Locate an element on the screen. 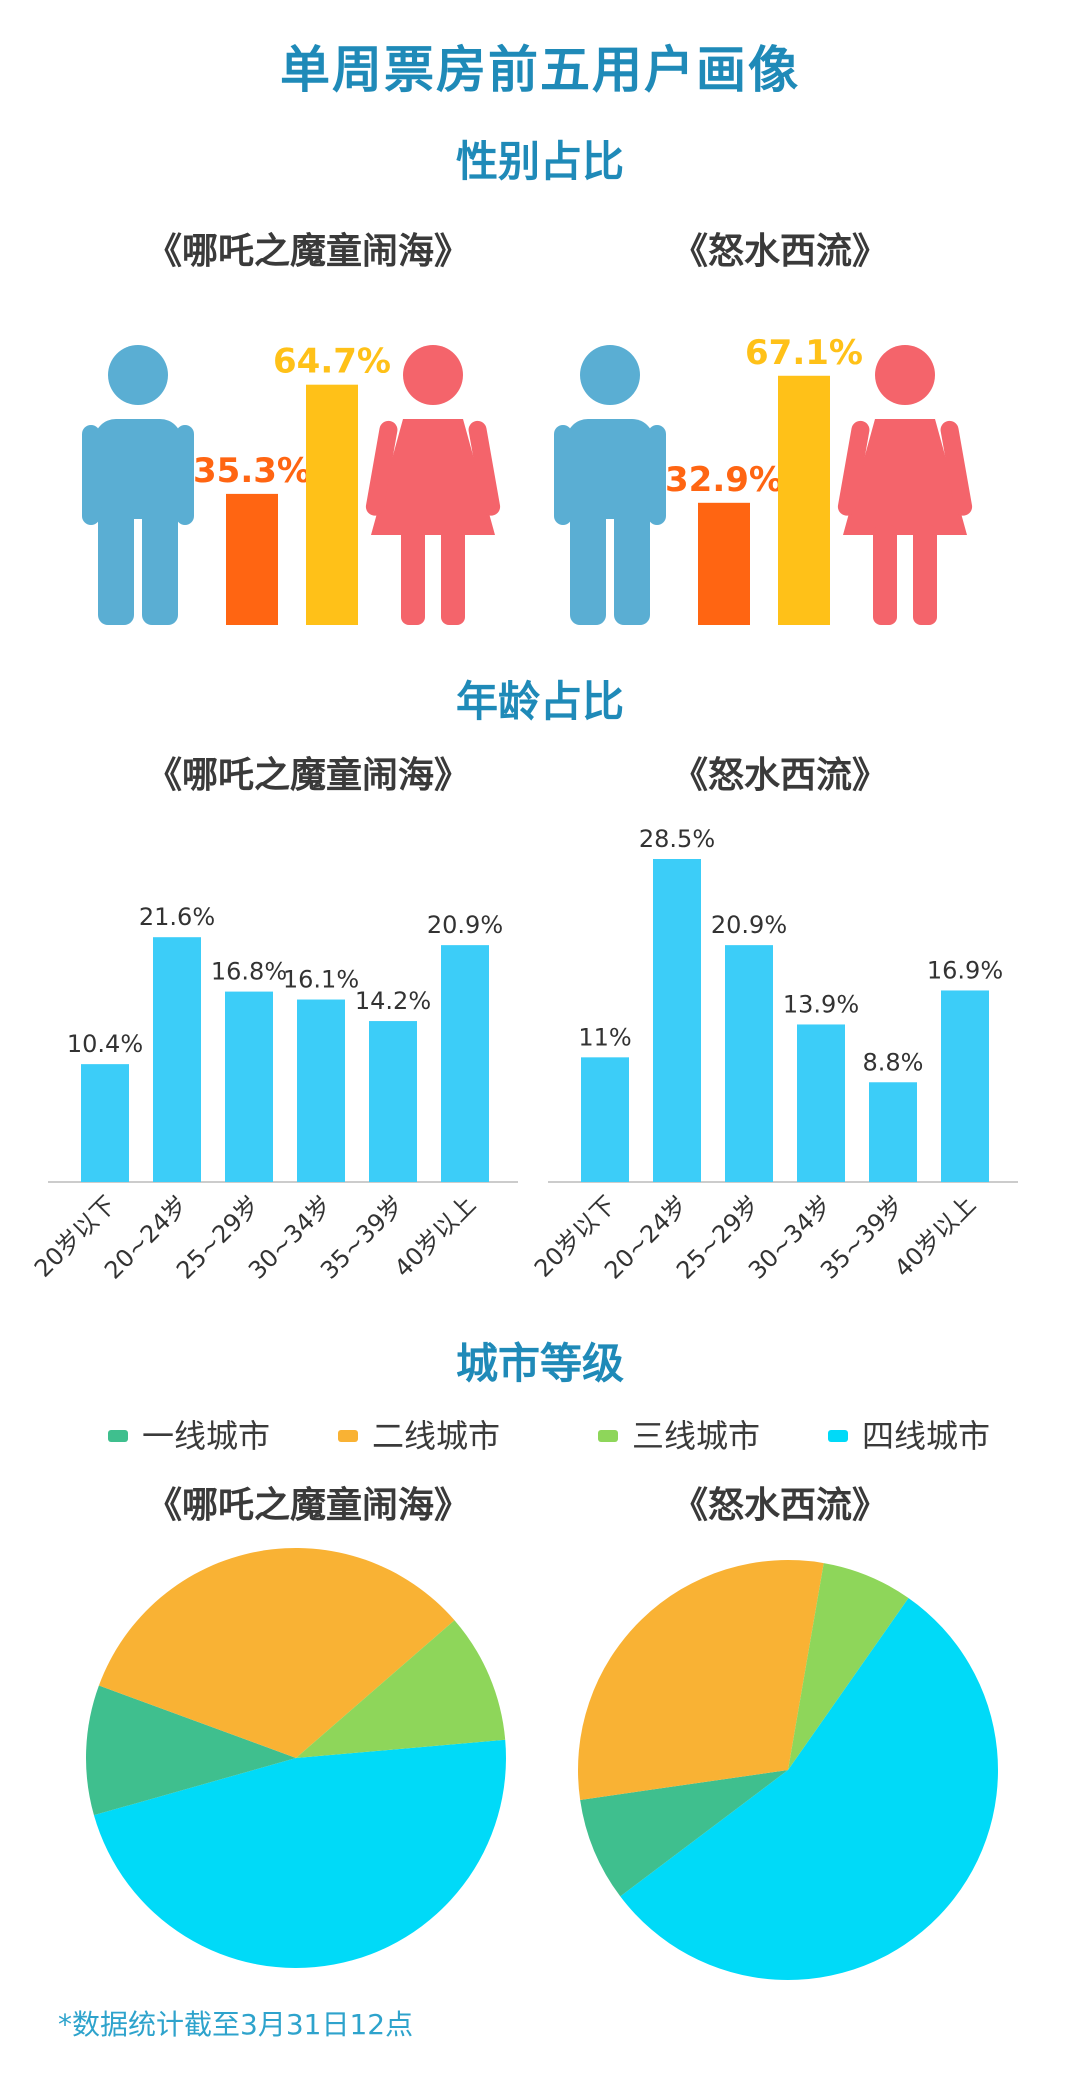  age-bar-label: 16.8% is located at coordinates (249, 972).